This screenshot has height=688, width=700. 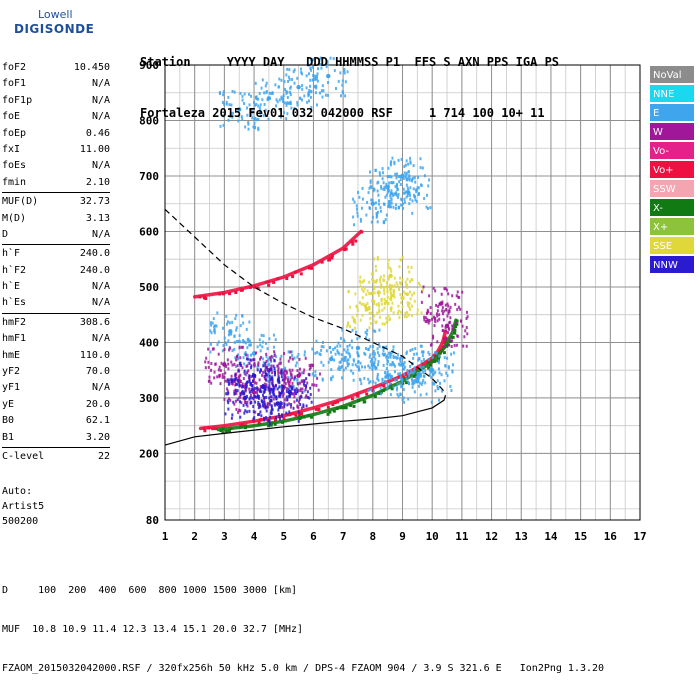 I want to click on x-tick-label: 15, so click(x=580, y=536).